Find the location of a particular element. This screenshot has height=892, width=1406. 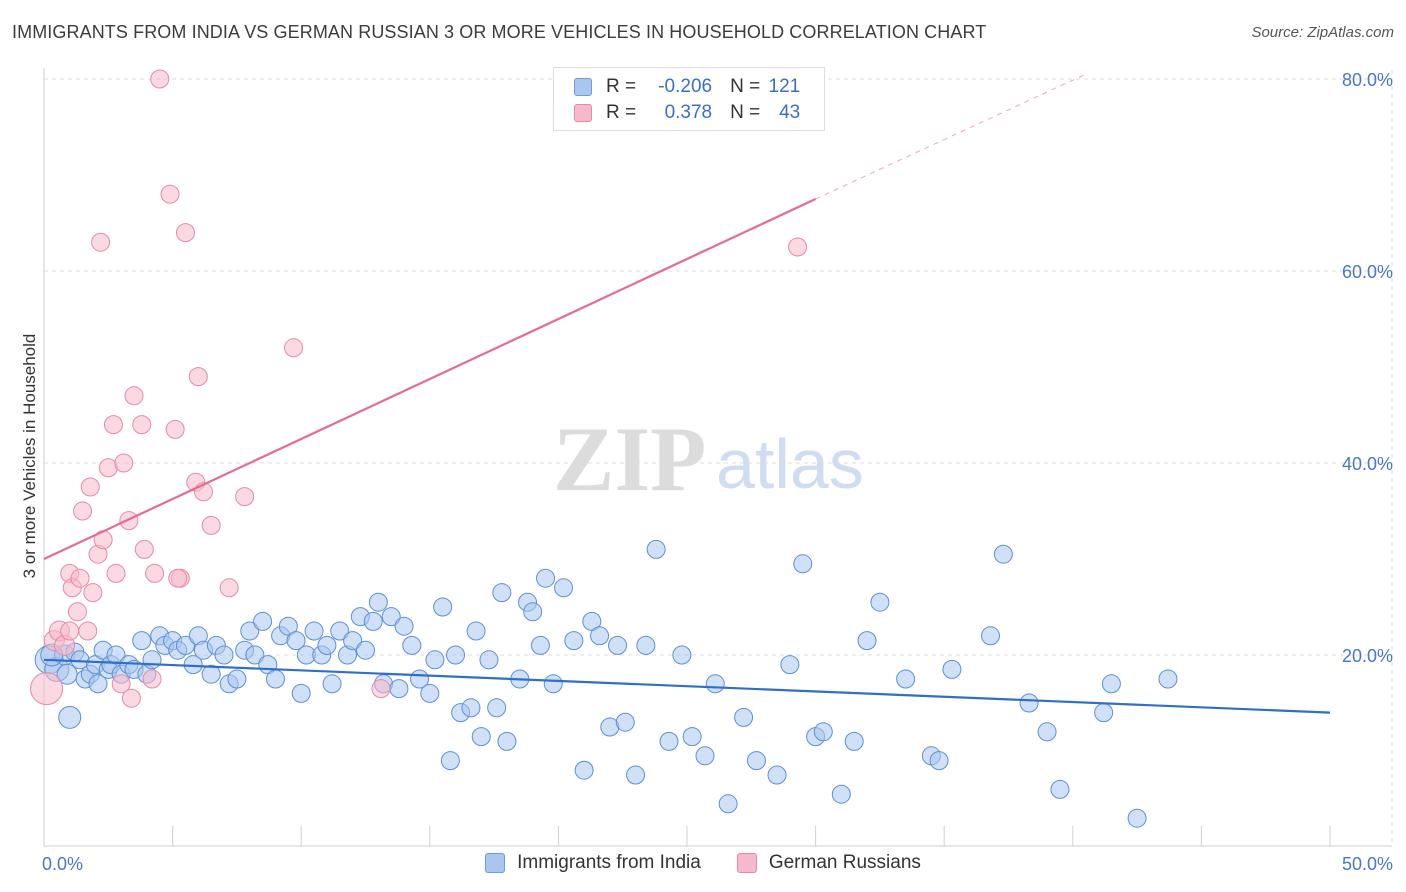

series-swatch-german-russian is located at coordinates (746, 863).